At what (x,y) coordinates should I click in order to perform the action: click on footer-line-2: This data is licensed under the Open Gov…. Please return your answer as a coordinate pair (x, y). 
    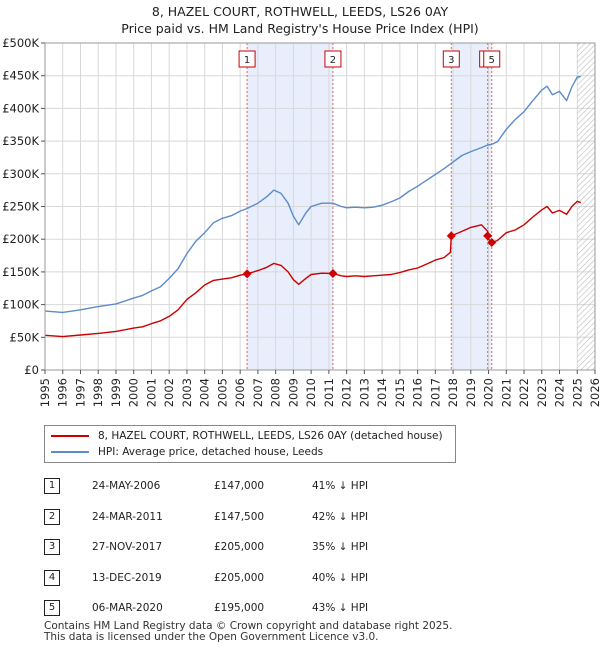
    Looking at the image, I should click on (211, 637).